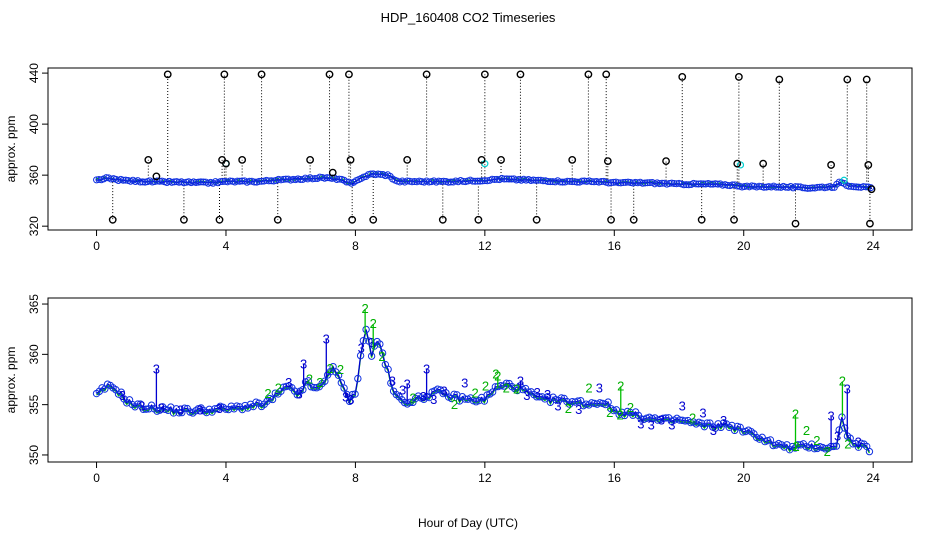 This screenshot has height=540, width=936. I want to click on x-tick-label: 24, so click(873, 478).